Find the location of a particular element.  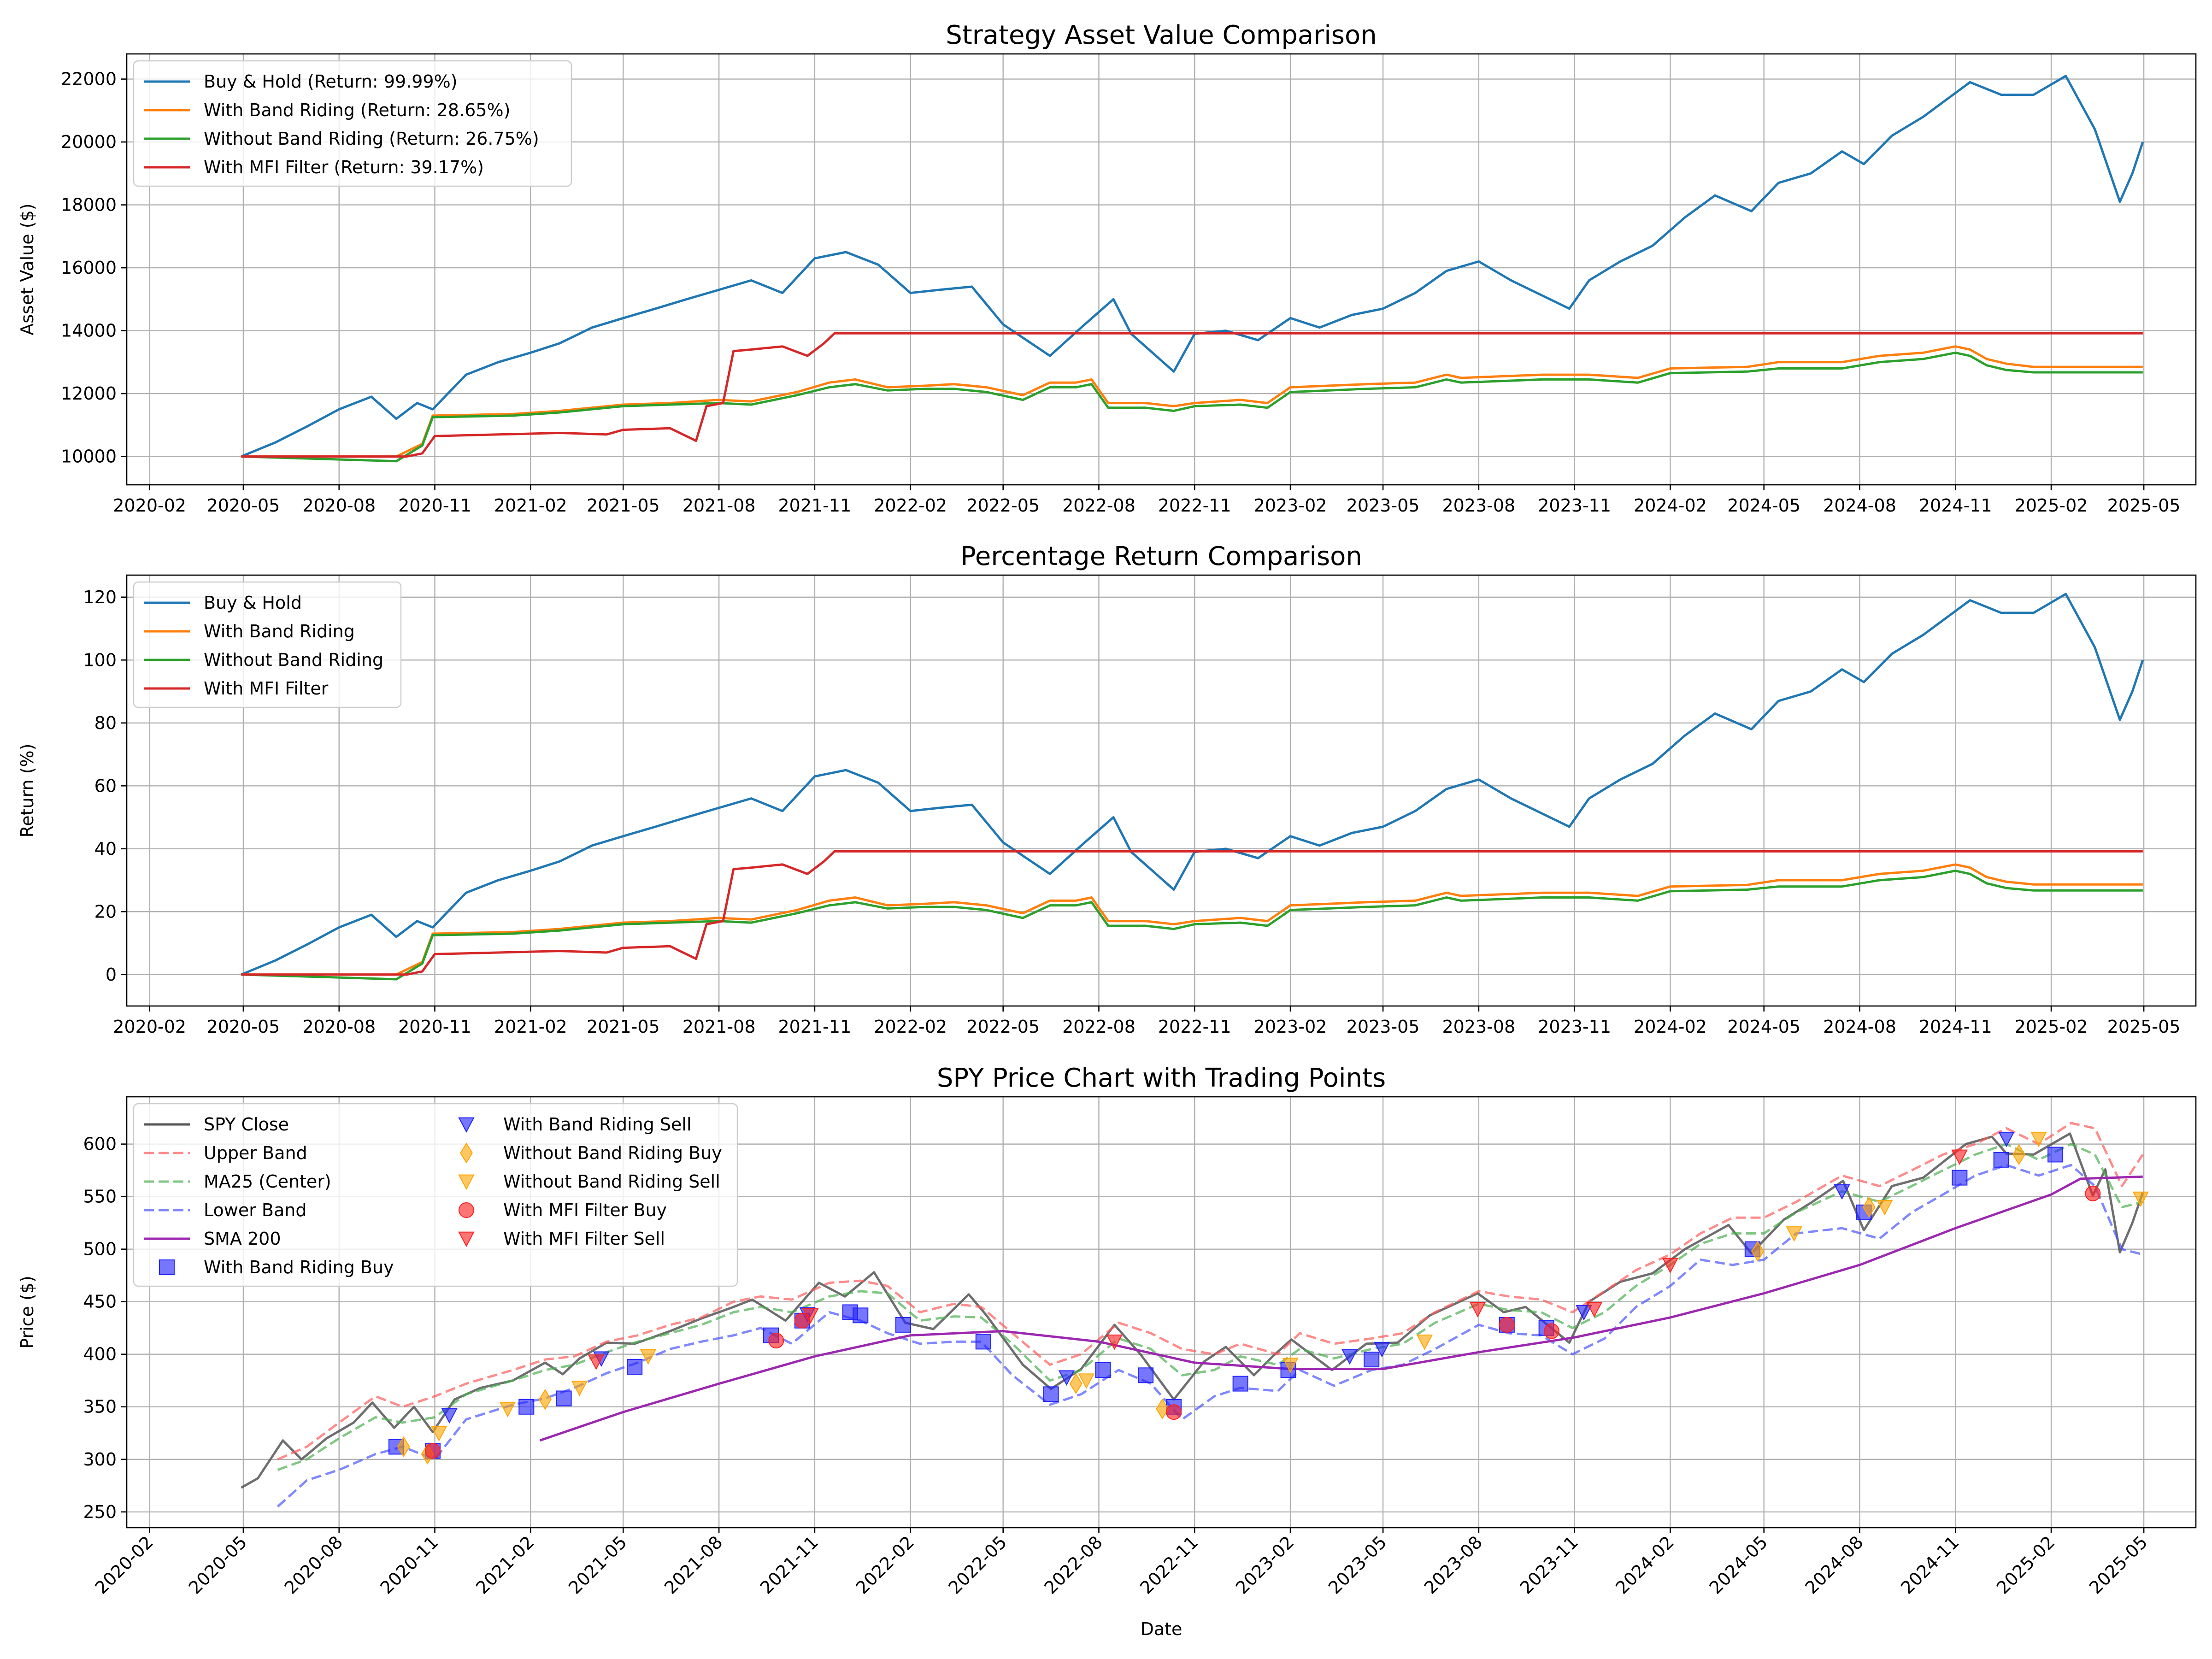

legend-label: With Band Riding is located at coordinates (279, 631).